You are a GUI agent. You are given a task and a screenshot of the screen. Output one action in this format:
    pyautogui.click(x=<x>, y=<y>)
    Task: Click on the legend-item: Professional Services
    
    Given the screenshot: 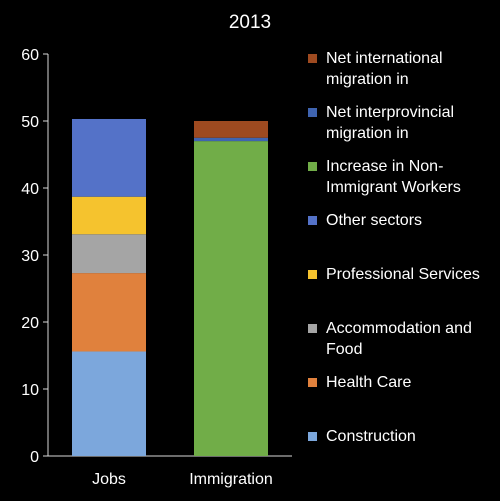 What is the action you would take?
    pyautogui.click(x=404, y=274)
    